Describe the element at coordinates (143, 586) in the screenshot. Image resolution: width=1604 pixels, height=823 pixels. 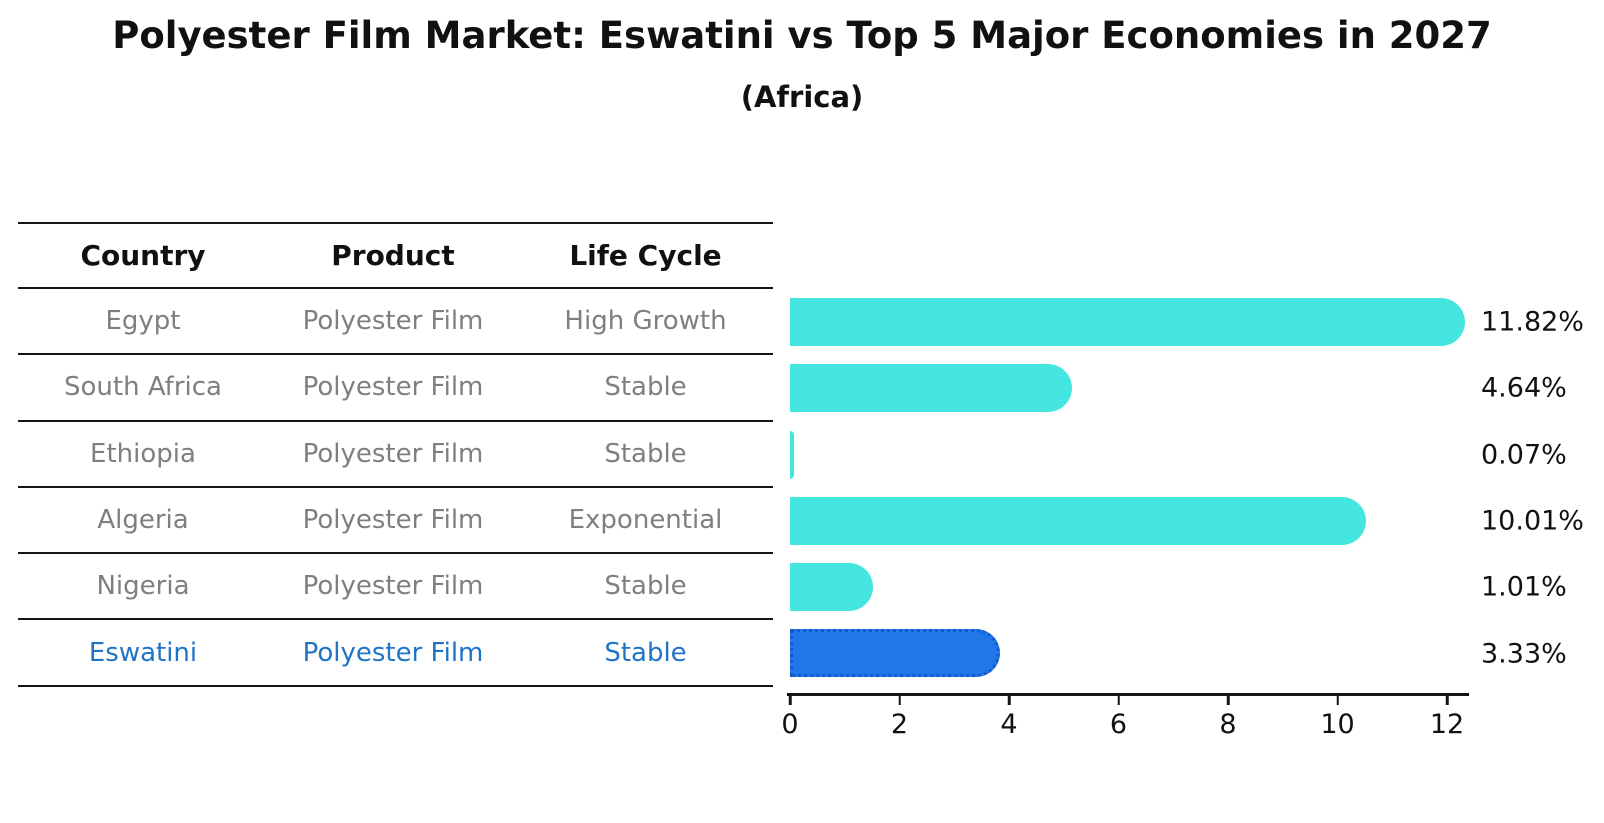
I see `cell-country: Nigeria` at that location.